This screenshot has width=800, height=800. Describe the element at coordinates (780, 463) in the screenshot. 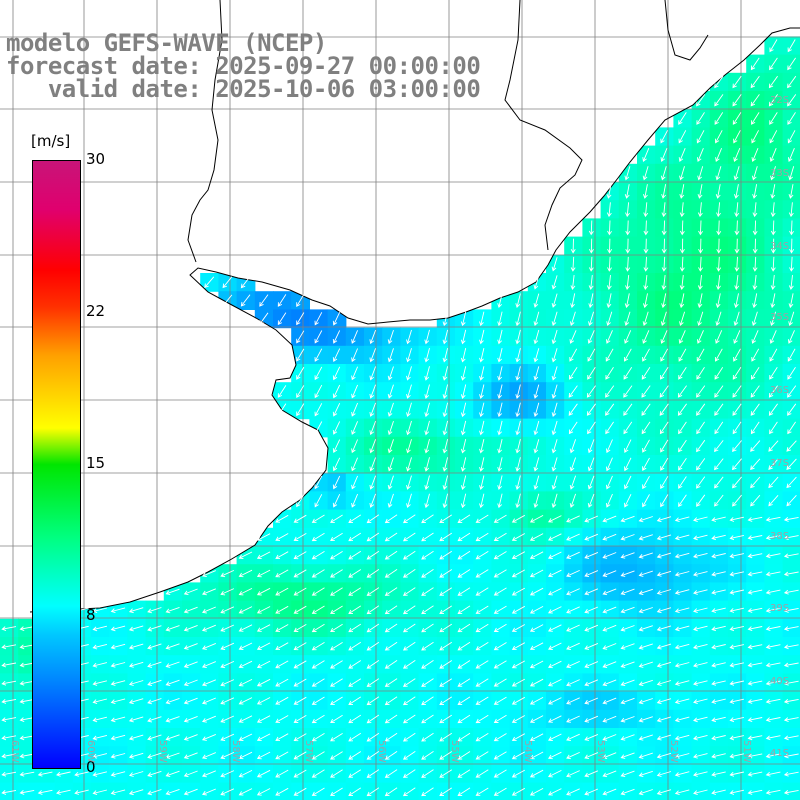

I see `lat-label: 37S` at that location.